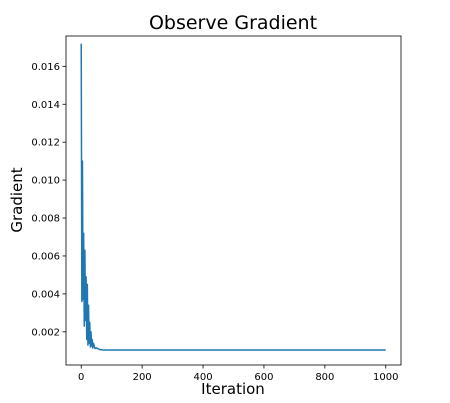 This screenshot has height=403, width=450. What do you see at coordinates (233, 23) in the screenshot?
I see `chart-title: Observe Gradient` at bounding box center [233, 23].